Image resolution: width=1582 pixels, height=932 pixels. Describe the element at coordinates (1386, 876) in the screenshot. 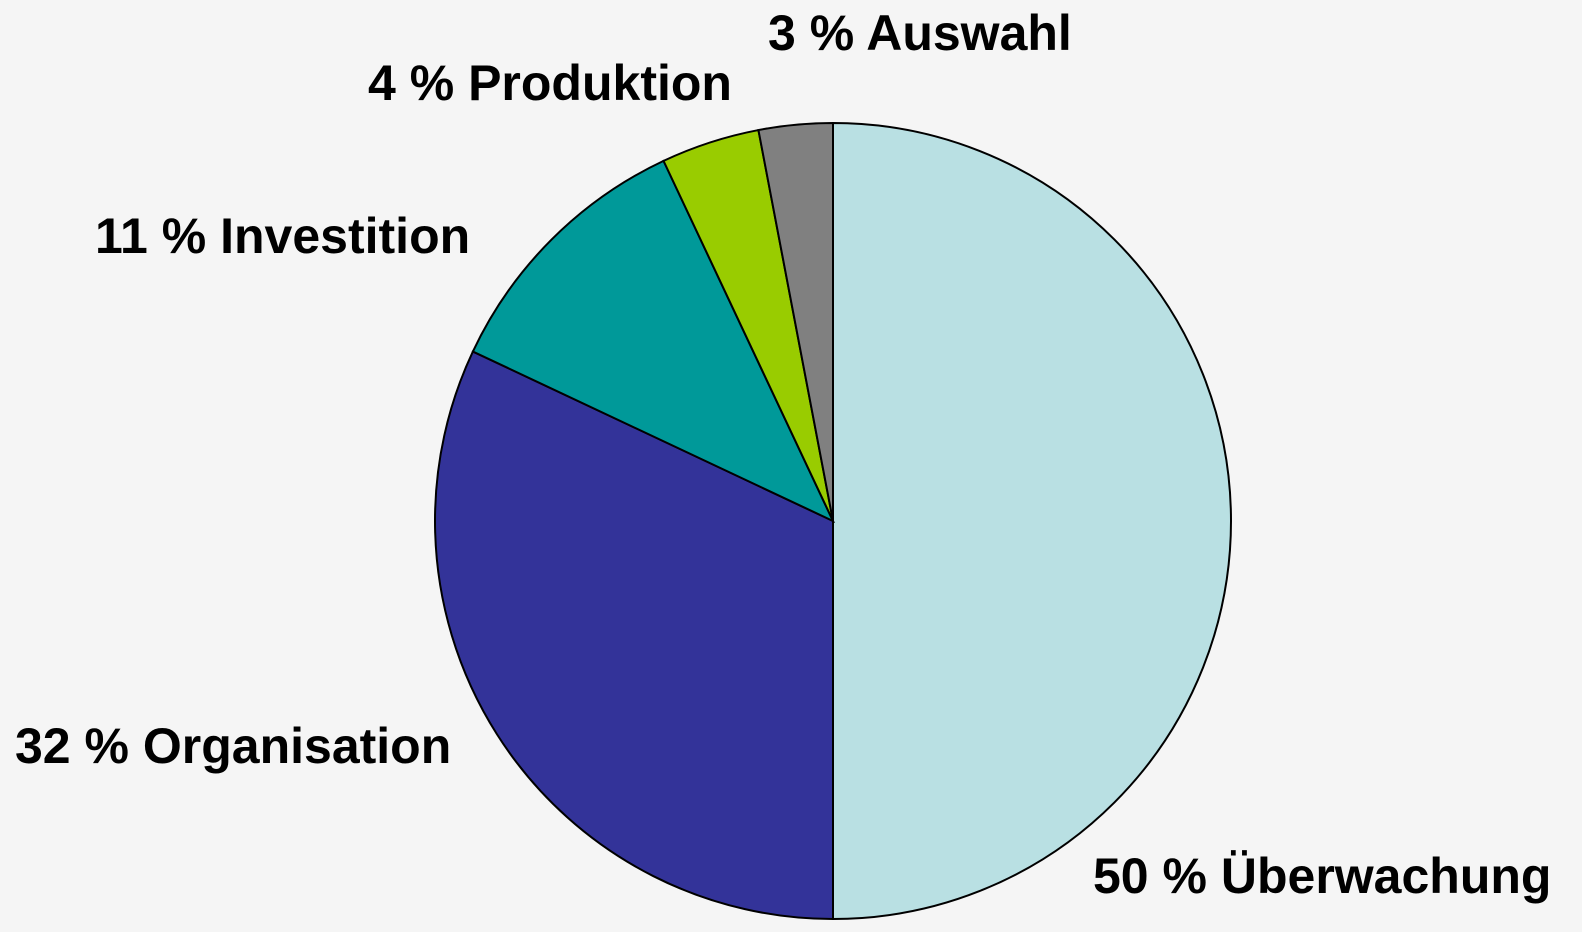

I see `slice-category-label: Überwachung` at that location.